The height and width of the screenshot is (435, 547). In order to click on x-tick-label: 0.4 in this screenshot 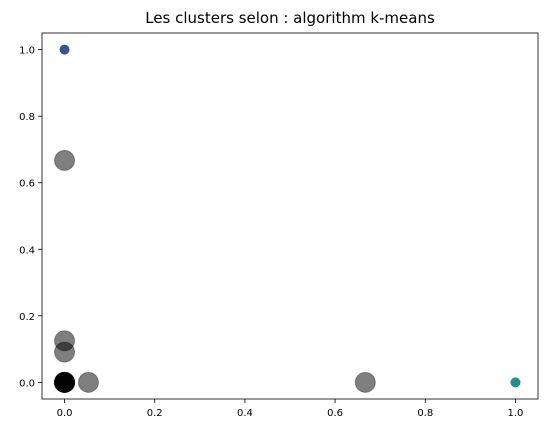, I will do `click(245, 413)`.